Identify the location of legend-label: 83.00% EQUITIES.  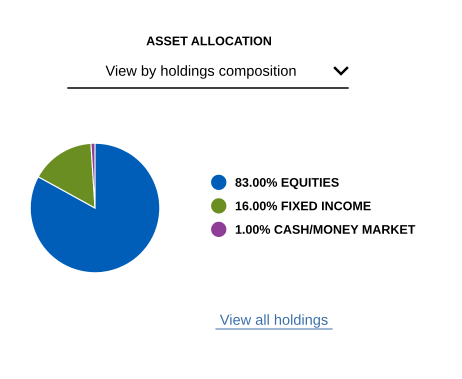
(287, 184).